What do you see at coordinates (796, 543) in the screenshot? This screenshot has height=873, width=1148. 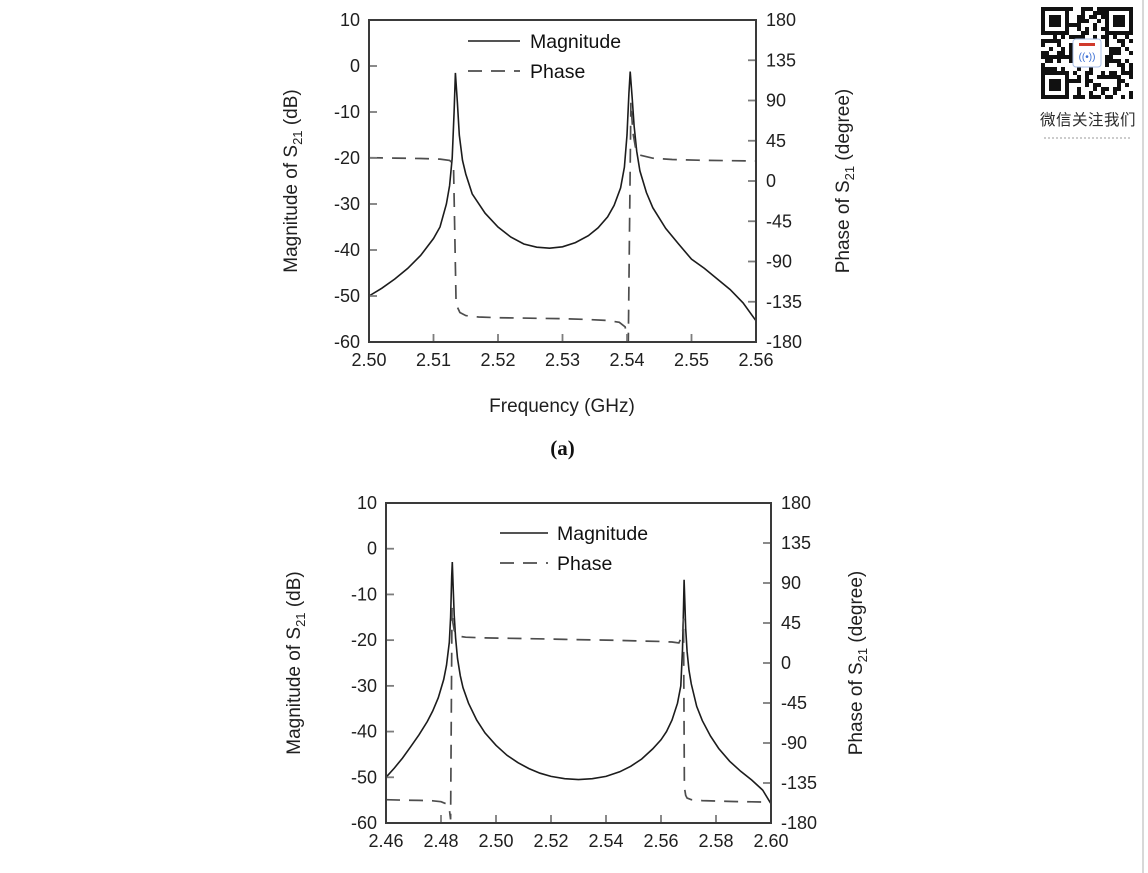 I see `right-tick-label: 135` at bounding box center [796, 543].